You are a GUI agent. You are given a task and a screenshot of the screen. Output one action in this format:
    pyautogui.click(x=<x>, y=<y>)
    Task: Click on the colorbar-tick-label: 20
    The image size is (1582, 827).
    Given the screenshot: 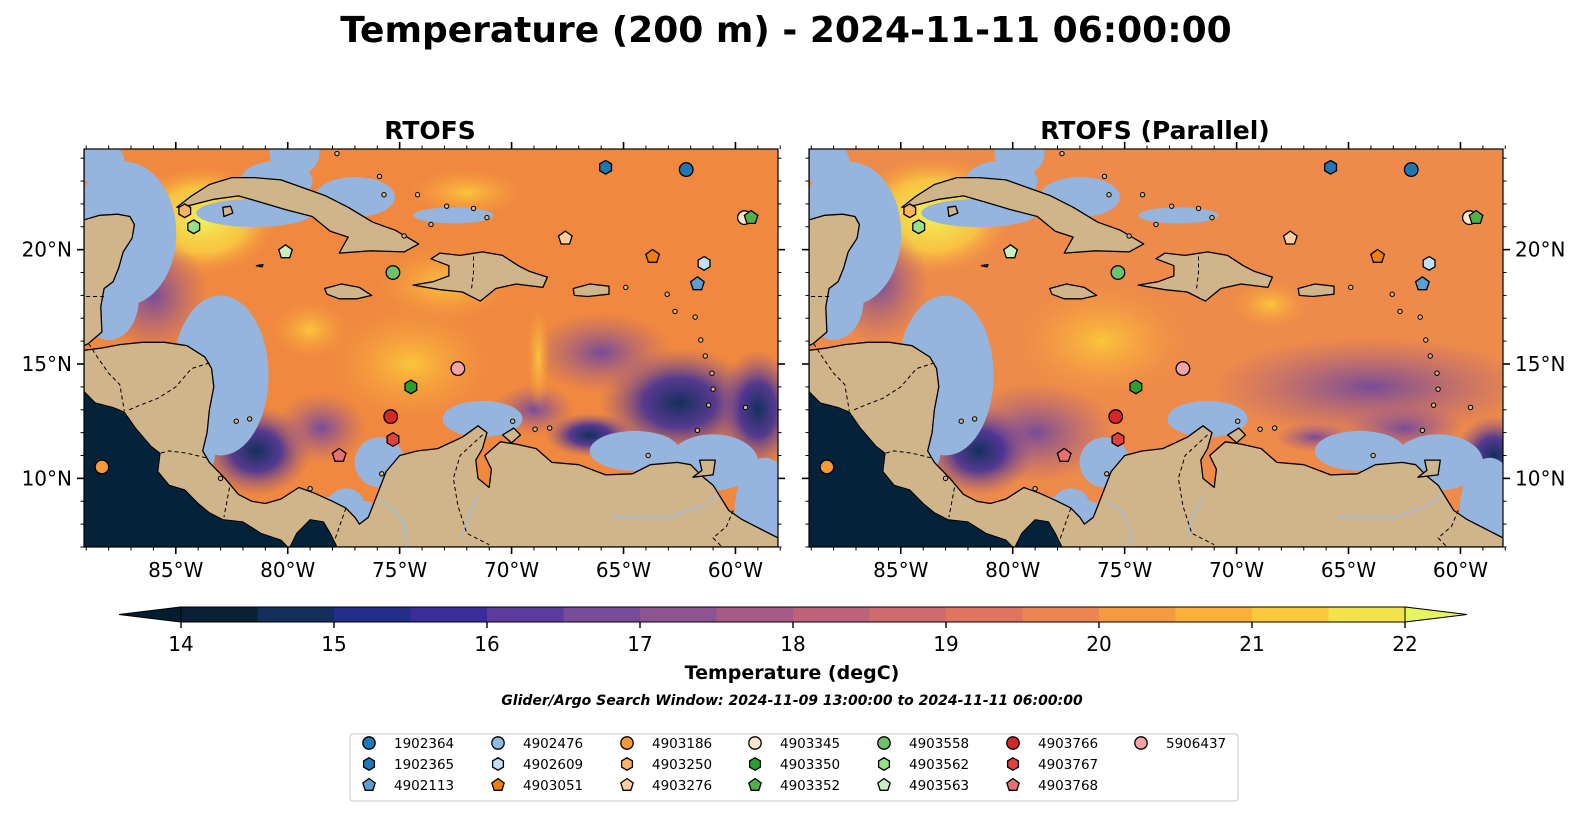 What is the action you would take?
    pyautogui.click(x=1098, y=644)
    